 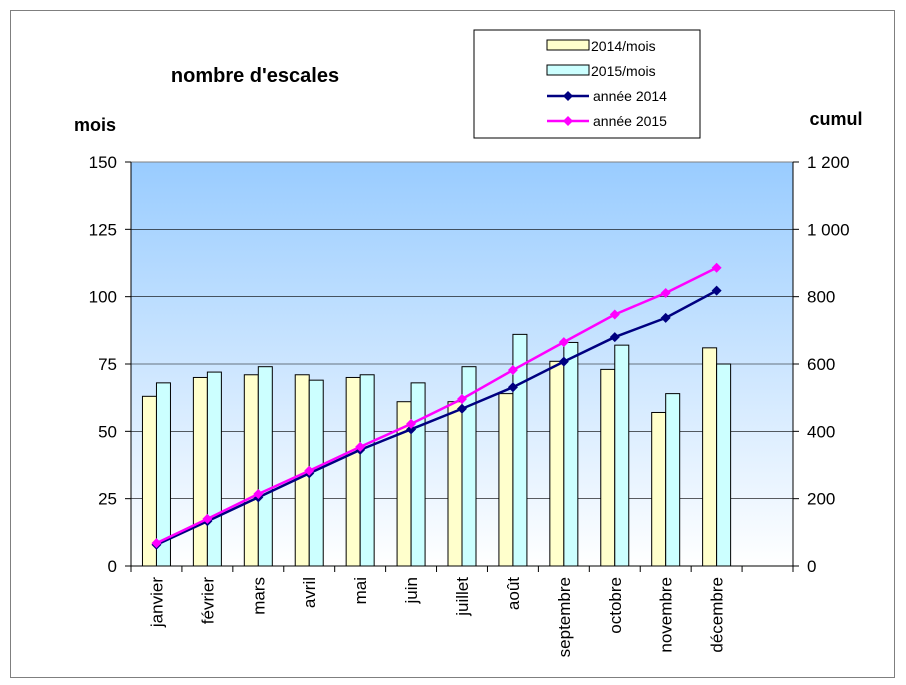 What do you see at coordinates (462, 597) in the screenshot?
I see `x-tick-label: juillet` at bounding box center [462, 597].